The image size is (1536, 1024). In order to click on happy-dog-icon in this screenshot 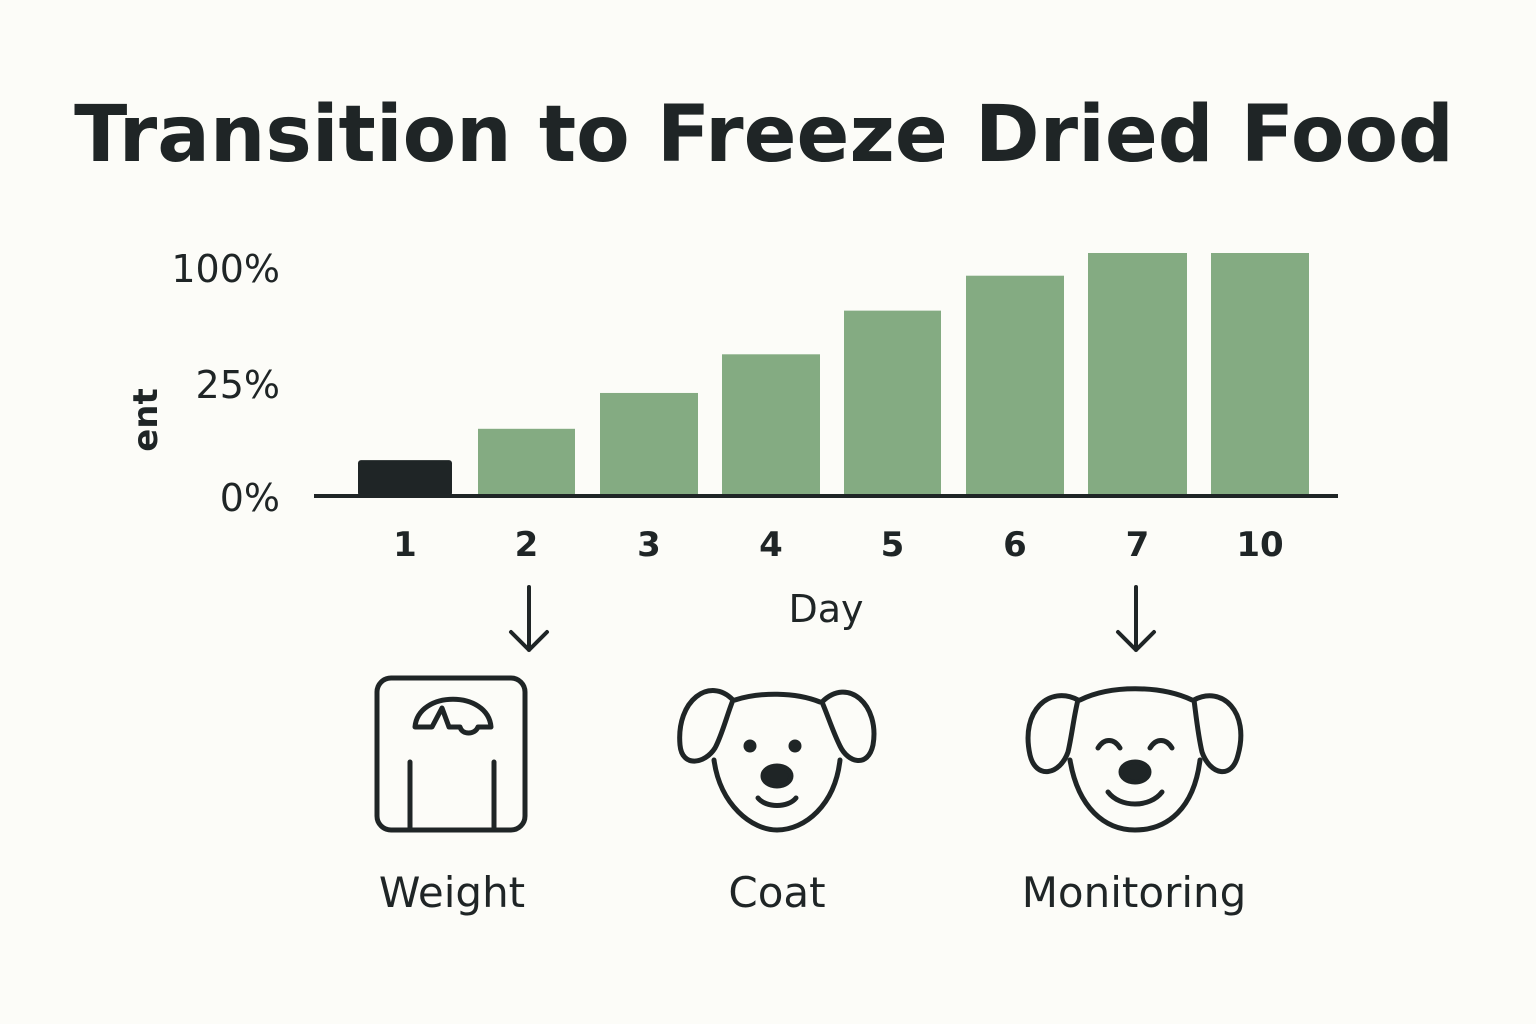, I will do `click(1134, 759)`.